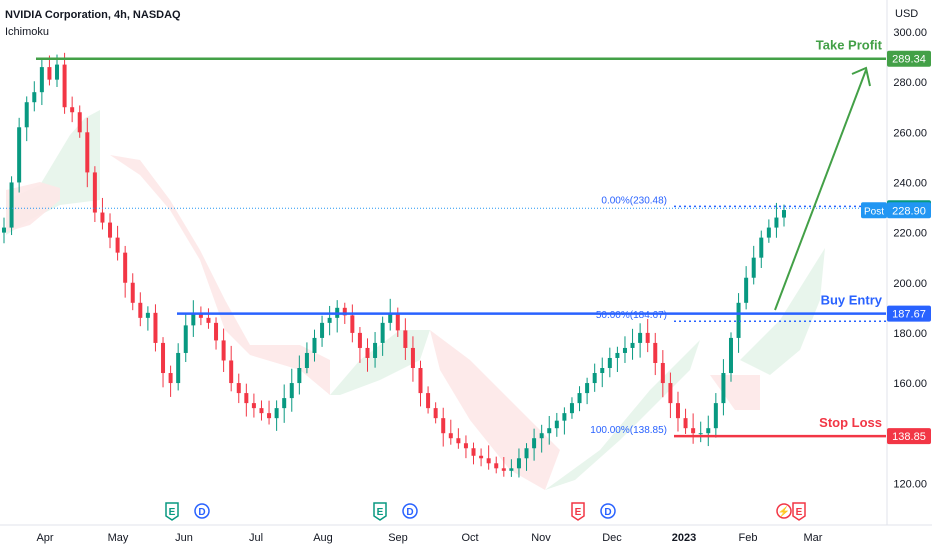  What do you see at coordinates (684, 538) in the screenshot?
I see `x-tick-label: 2023` at bounding box center [684, 538].